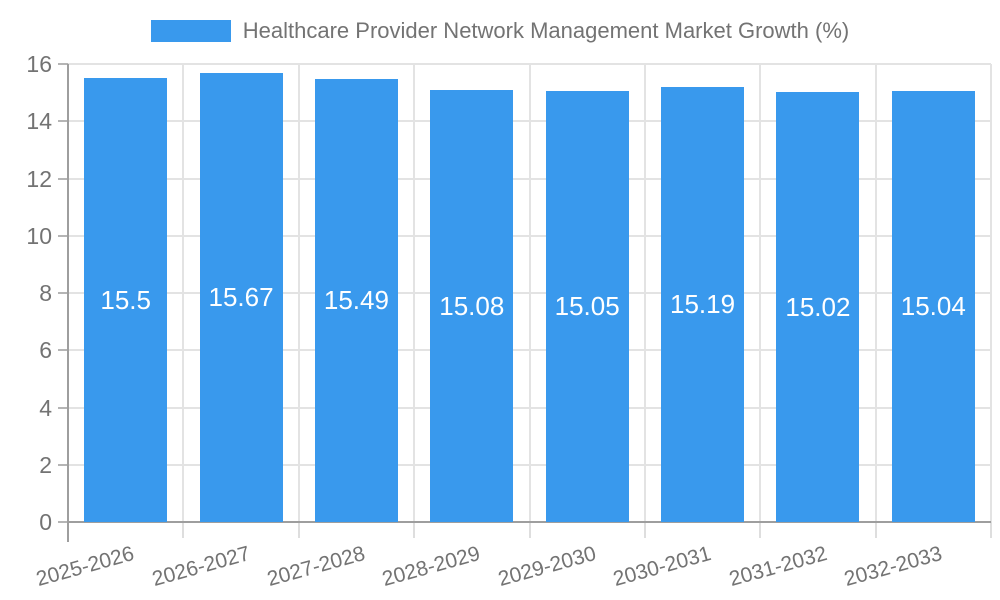 The height and width of the screenshot is (600, 1000). I want to click on y-tick-label: 16, so click(39, 64).